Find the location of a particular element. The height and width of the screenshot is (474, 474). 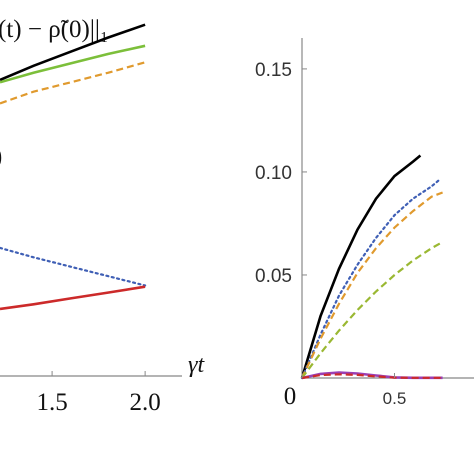

right-y-tick-label-0: 0.05 is located at coordinates (273, 276).